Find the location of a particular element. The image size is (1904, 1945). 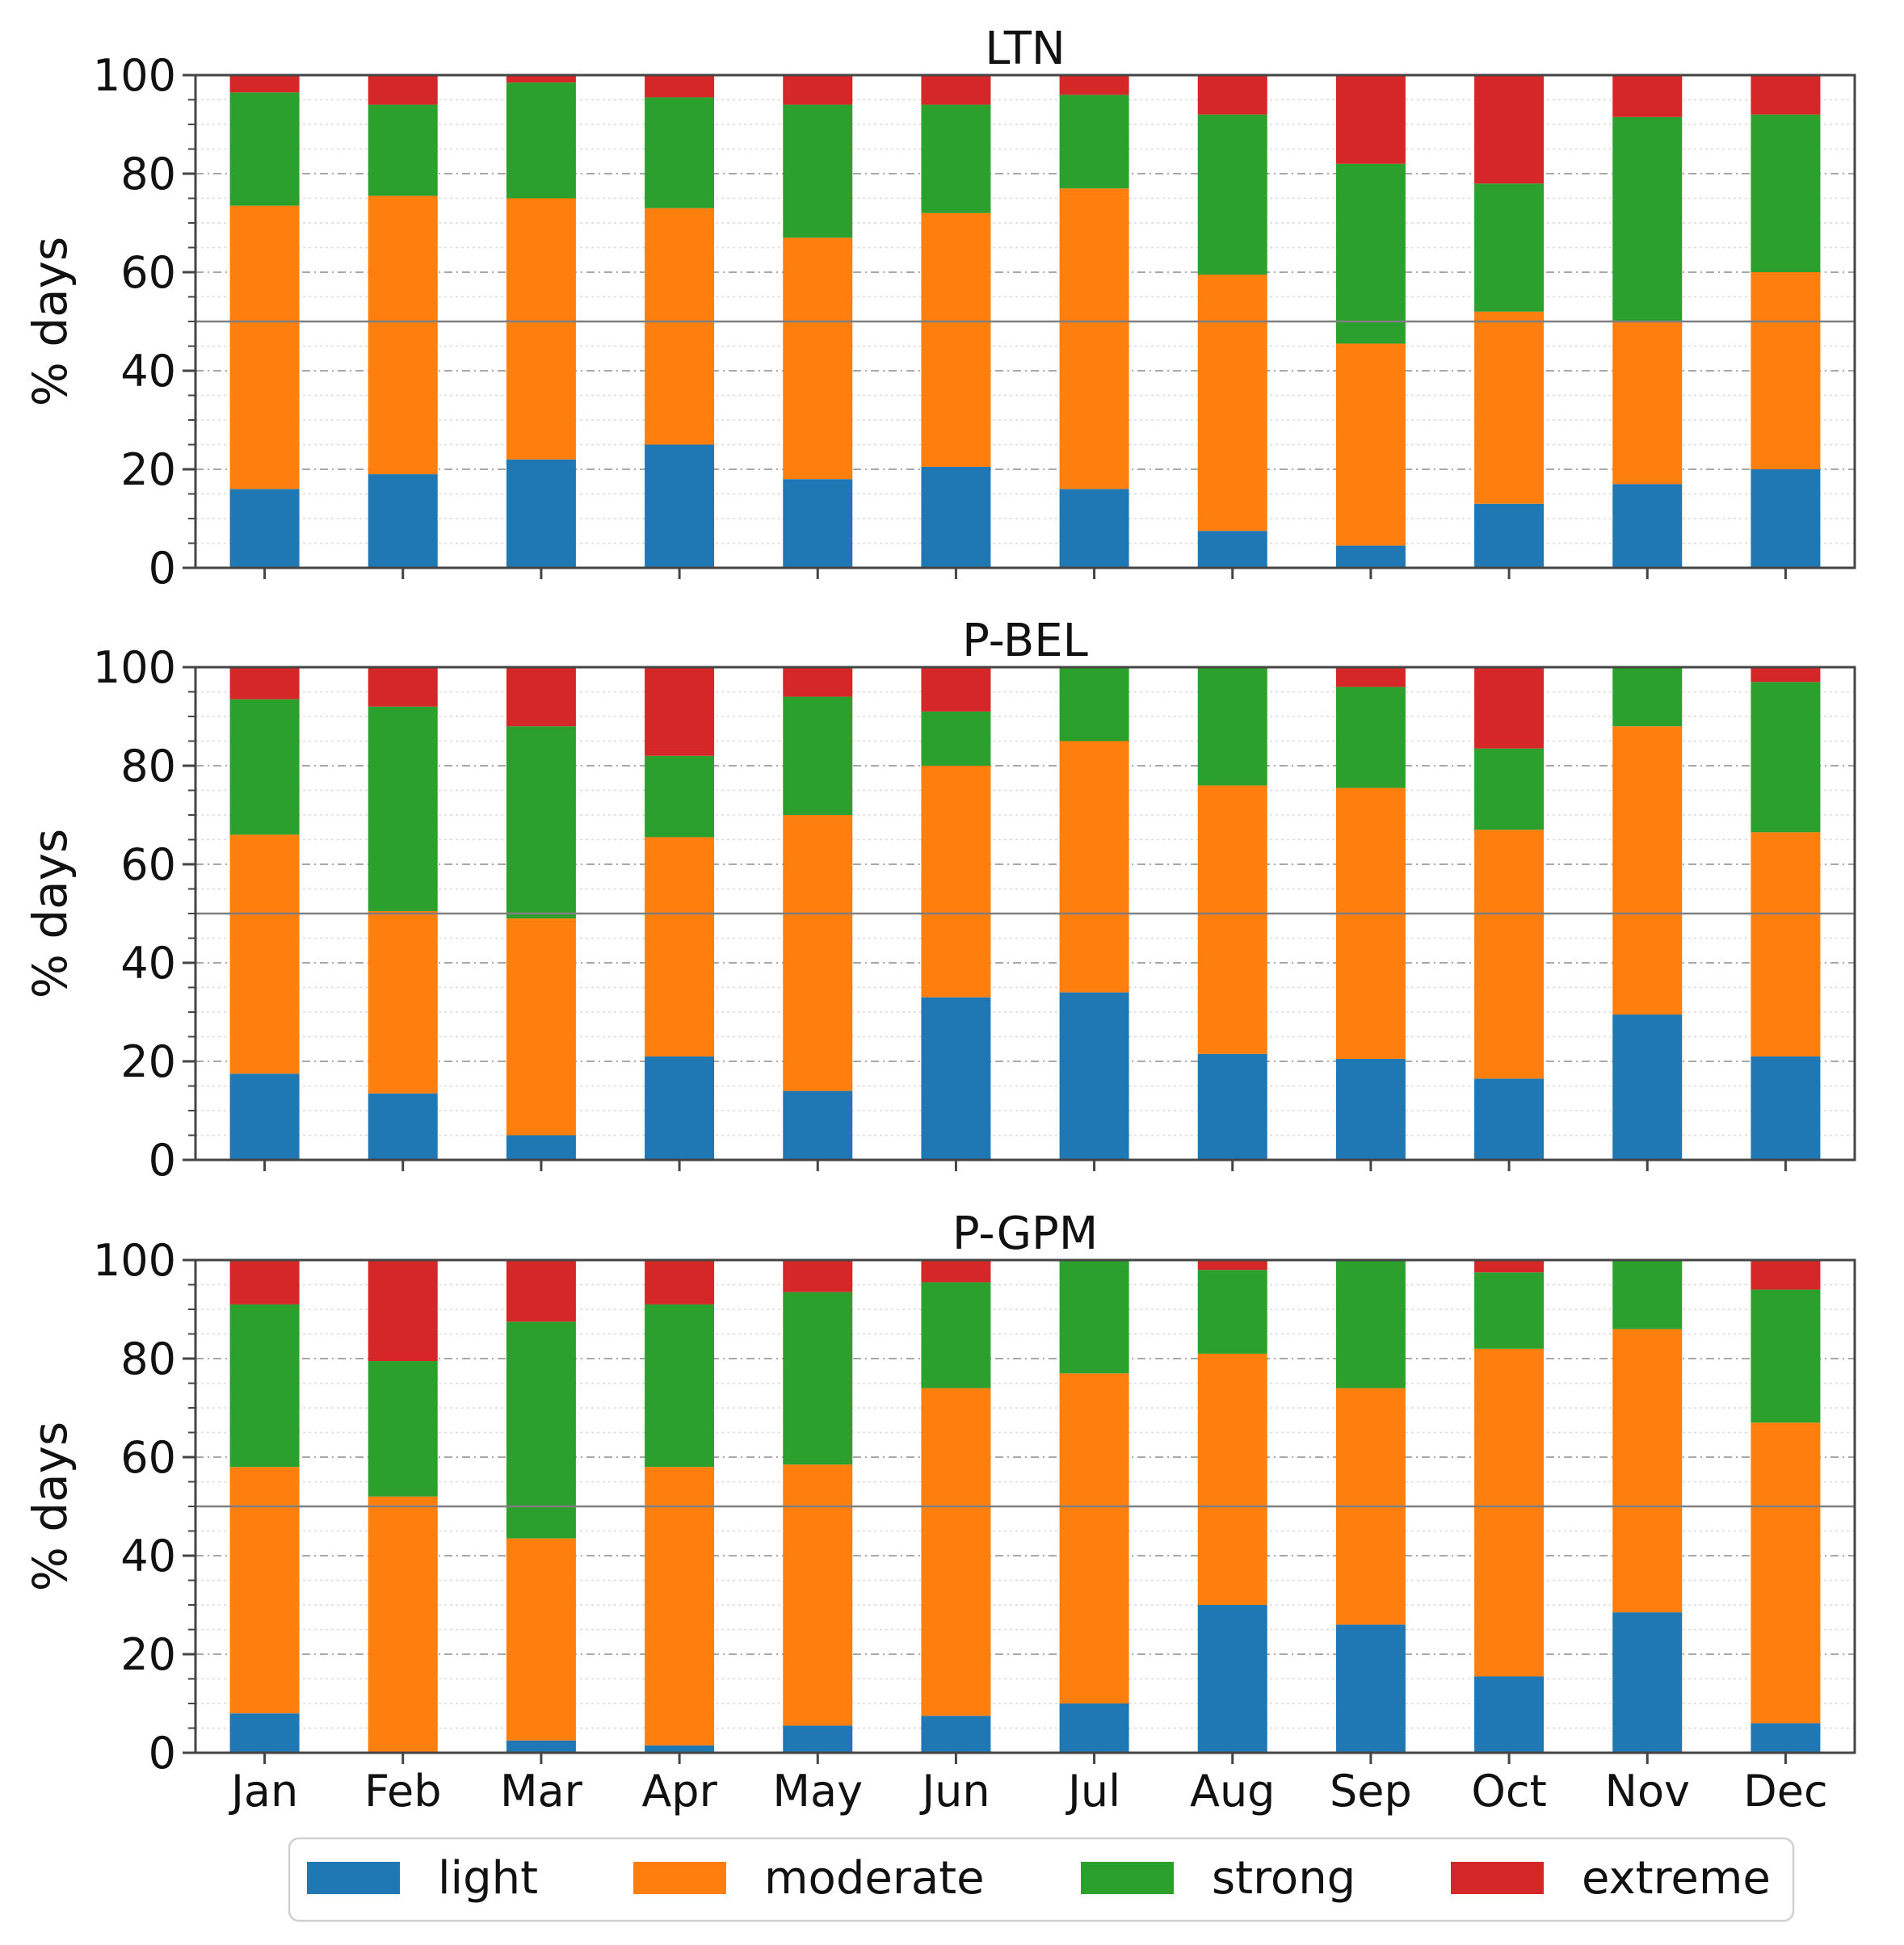

x-tick-label: Feb is located at coordinates (403, 1791).